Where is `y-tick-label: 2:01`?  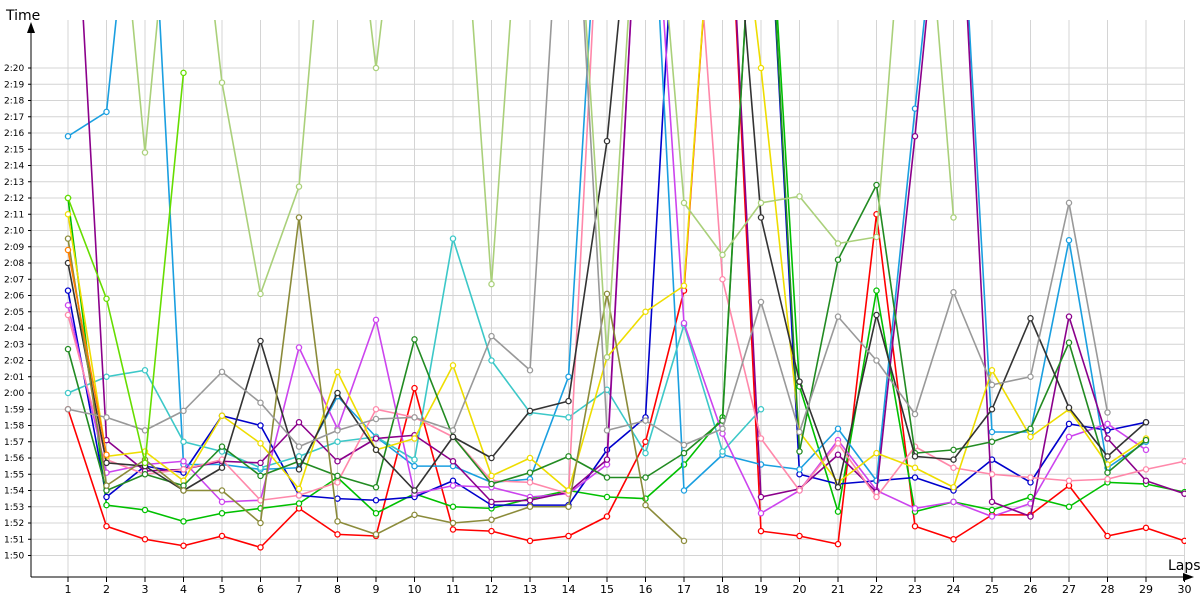
y-tick-label: 2:01 is located at coordinates (14, 378).